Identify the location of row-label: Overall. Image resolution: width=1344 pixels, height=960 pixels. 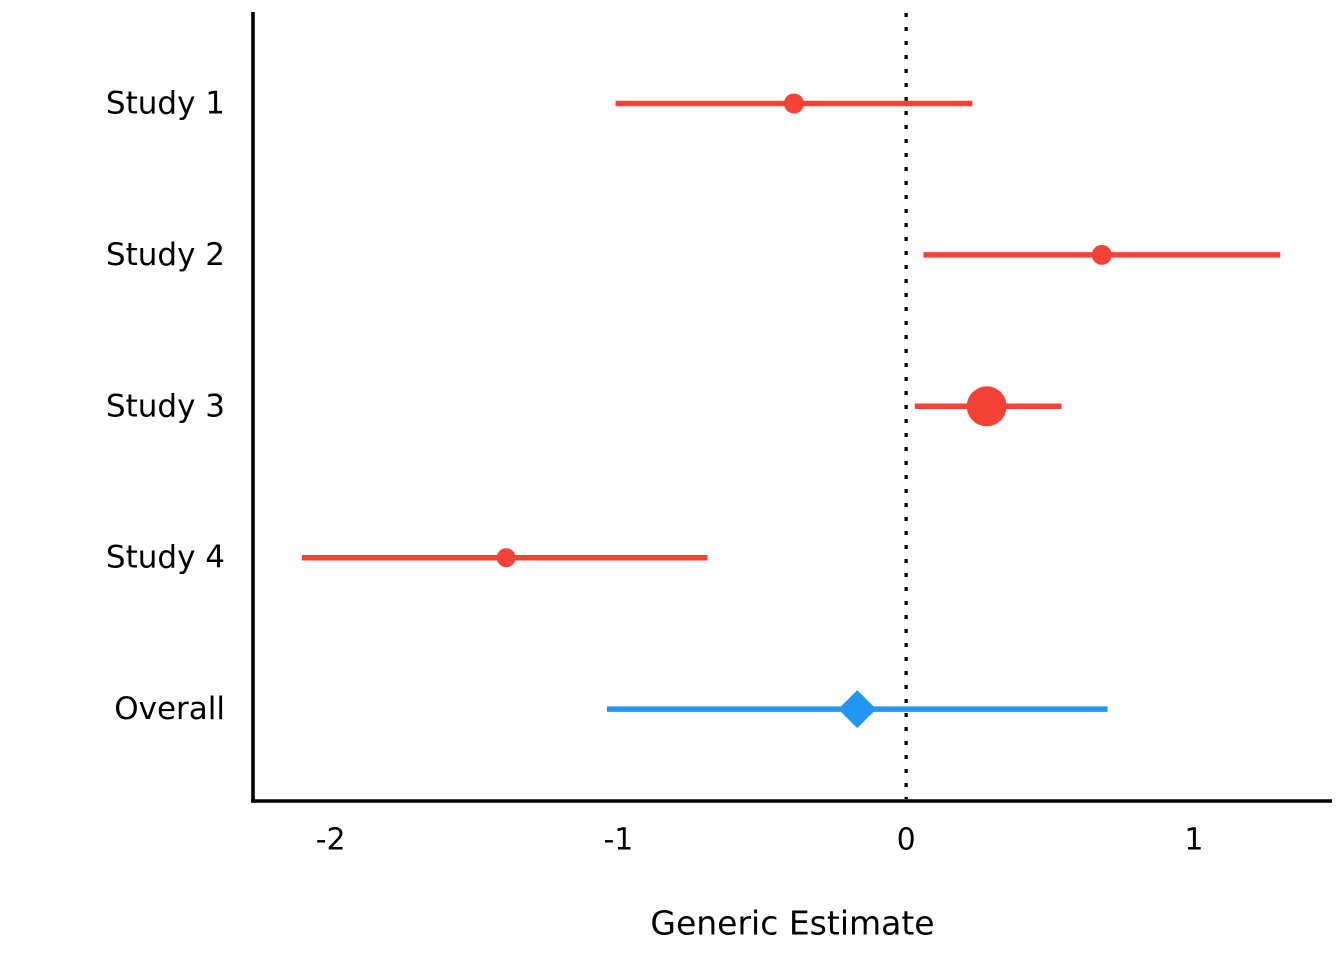
(169, 709).